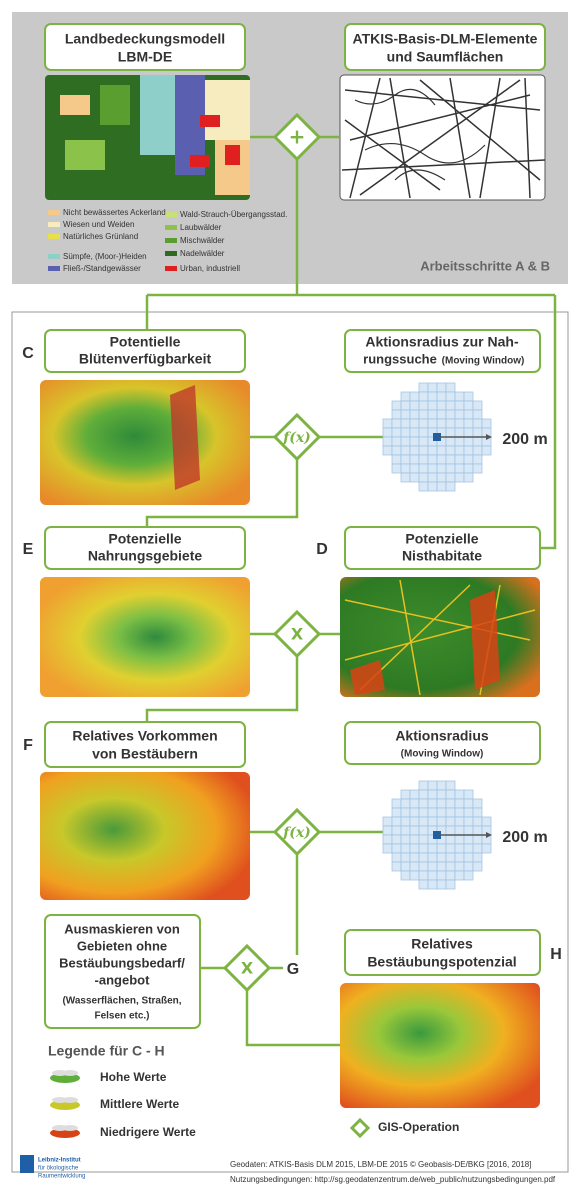 This screenshot has width=580, height=1199. Describe the element at coordinates (442, 736) in the screenshot. I see `box-text: Aktionsradius` at that location.